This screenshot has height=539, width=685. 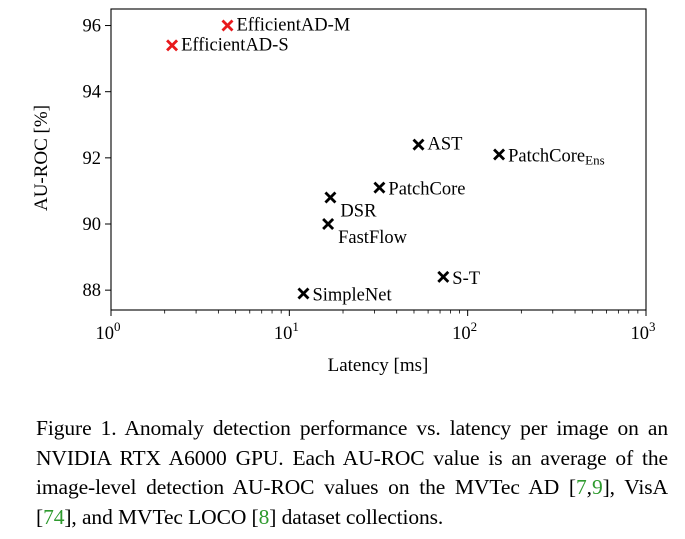 I want to click on reference-link: 8, so click(x=264, y=516).